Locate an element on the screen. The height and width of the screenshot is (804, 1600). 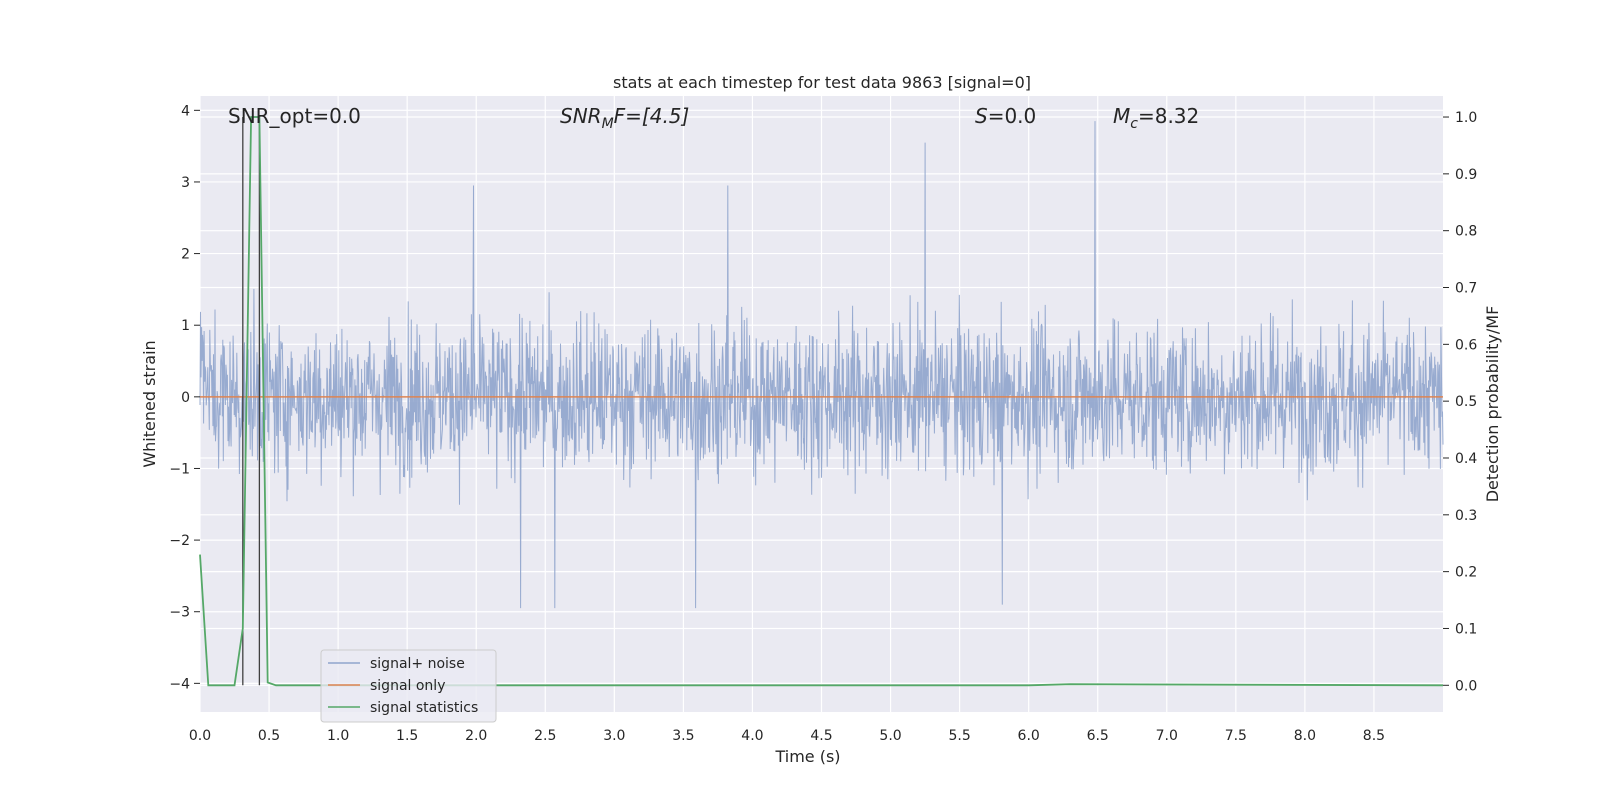
x-tick-label: 7.5 is located at coordinates (1236, 736).